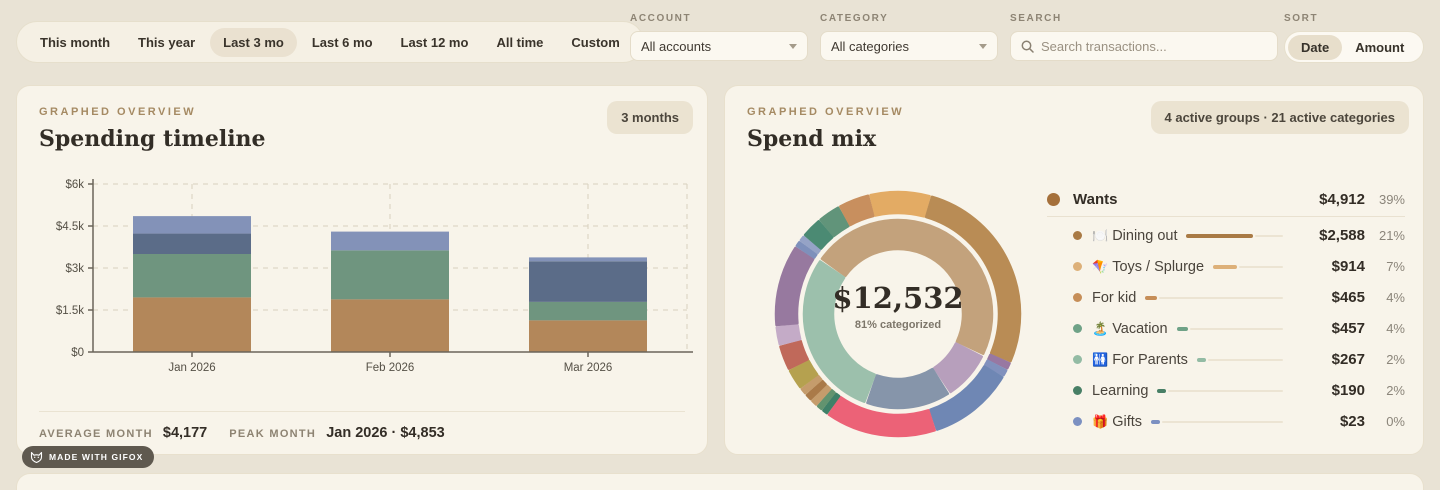 The image size is (1440, 490). Describe the element at coordinates (96, 457) in the screenshot. I see `gifox-label: MADE WITH GIFOX` at that location.